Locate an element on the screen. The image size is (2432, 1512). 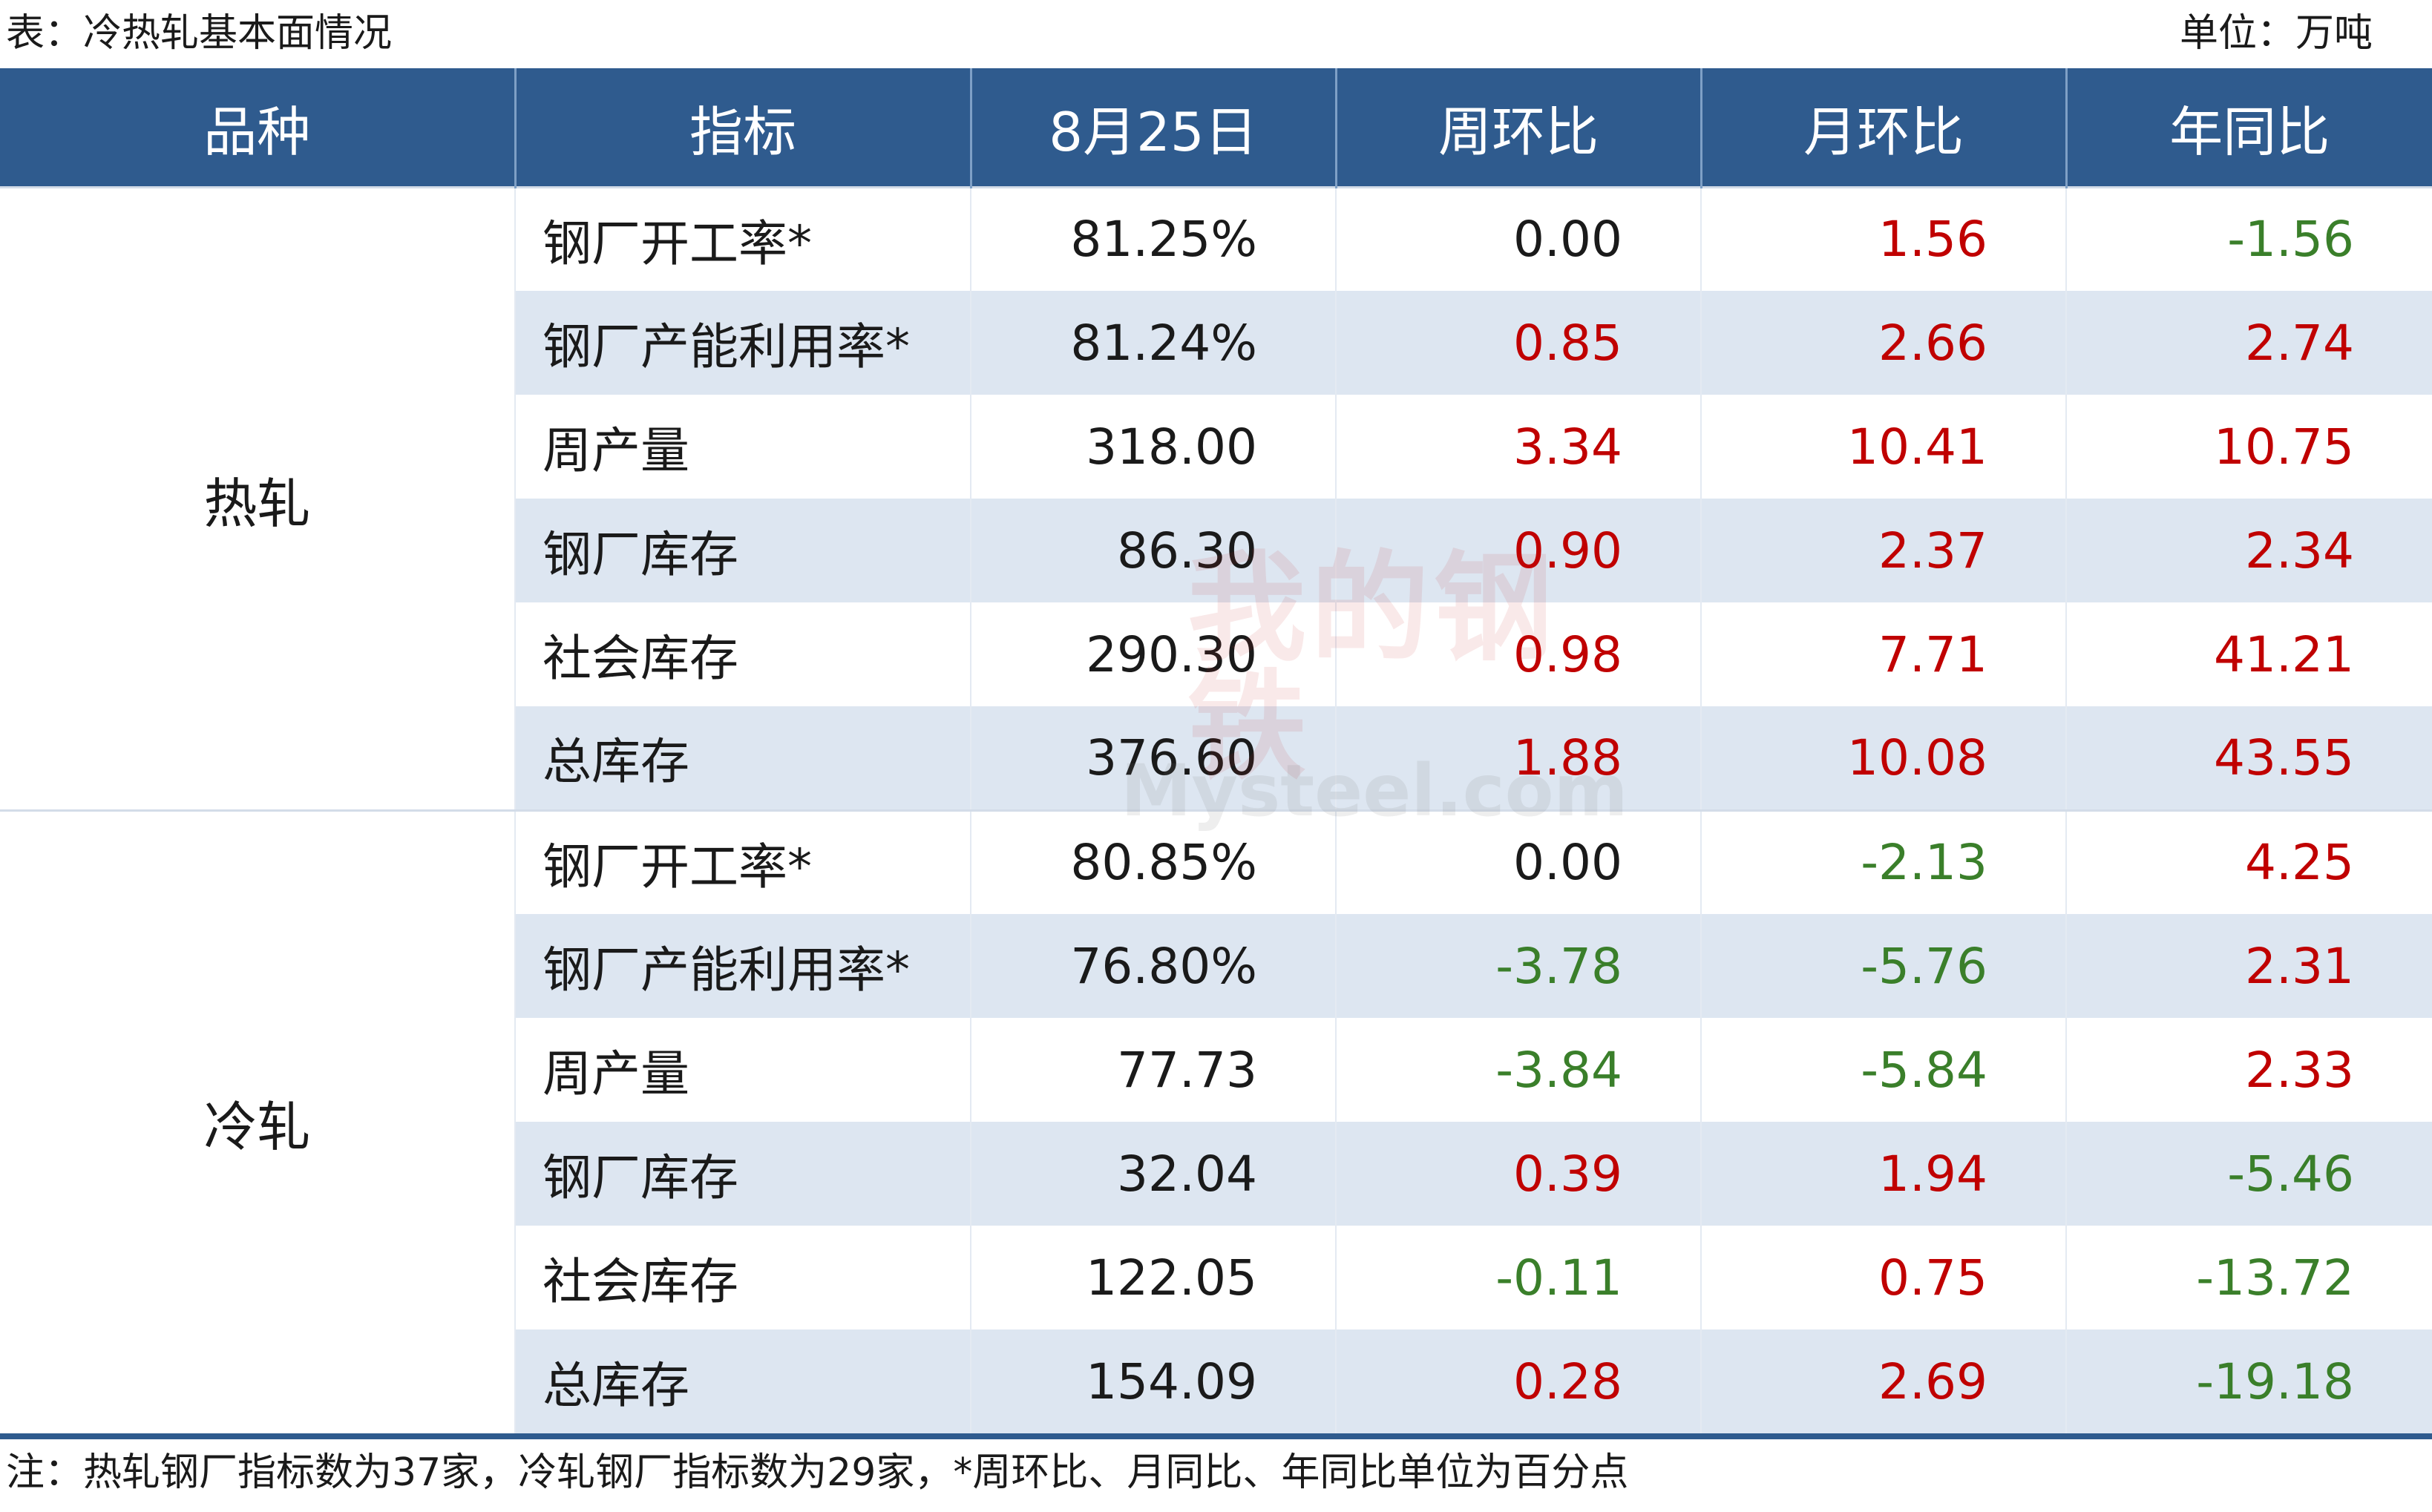
header-indicator: 指标 is located at coordinates (743, 128).